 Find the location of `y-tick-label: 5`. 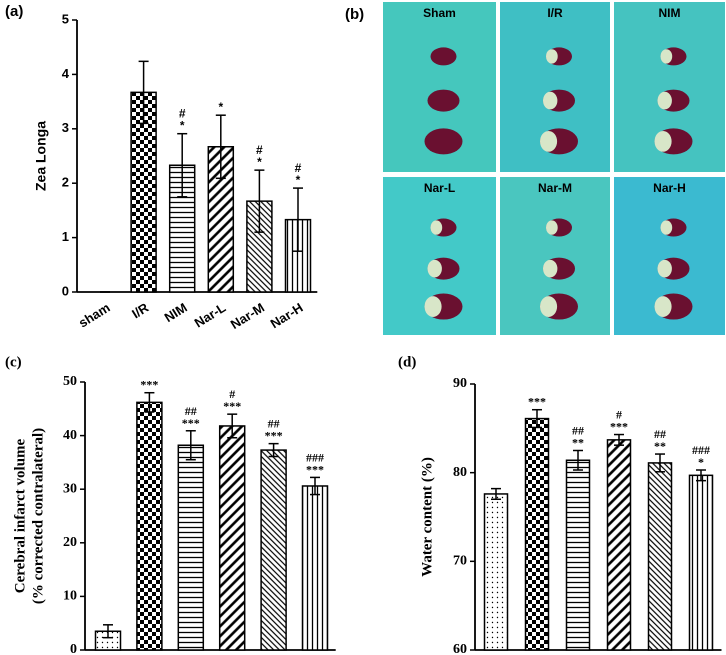

y-tick-label: 5 is located at coordinates (65, 18).